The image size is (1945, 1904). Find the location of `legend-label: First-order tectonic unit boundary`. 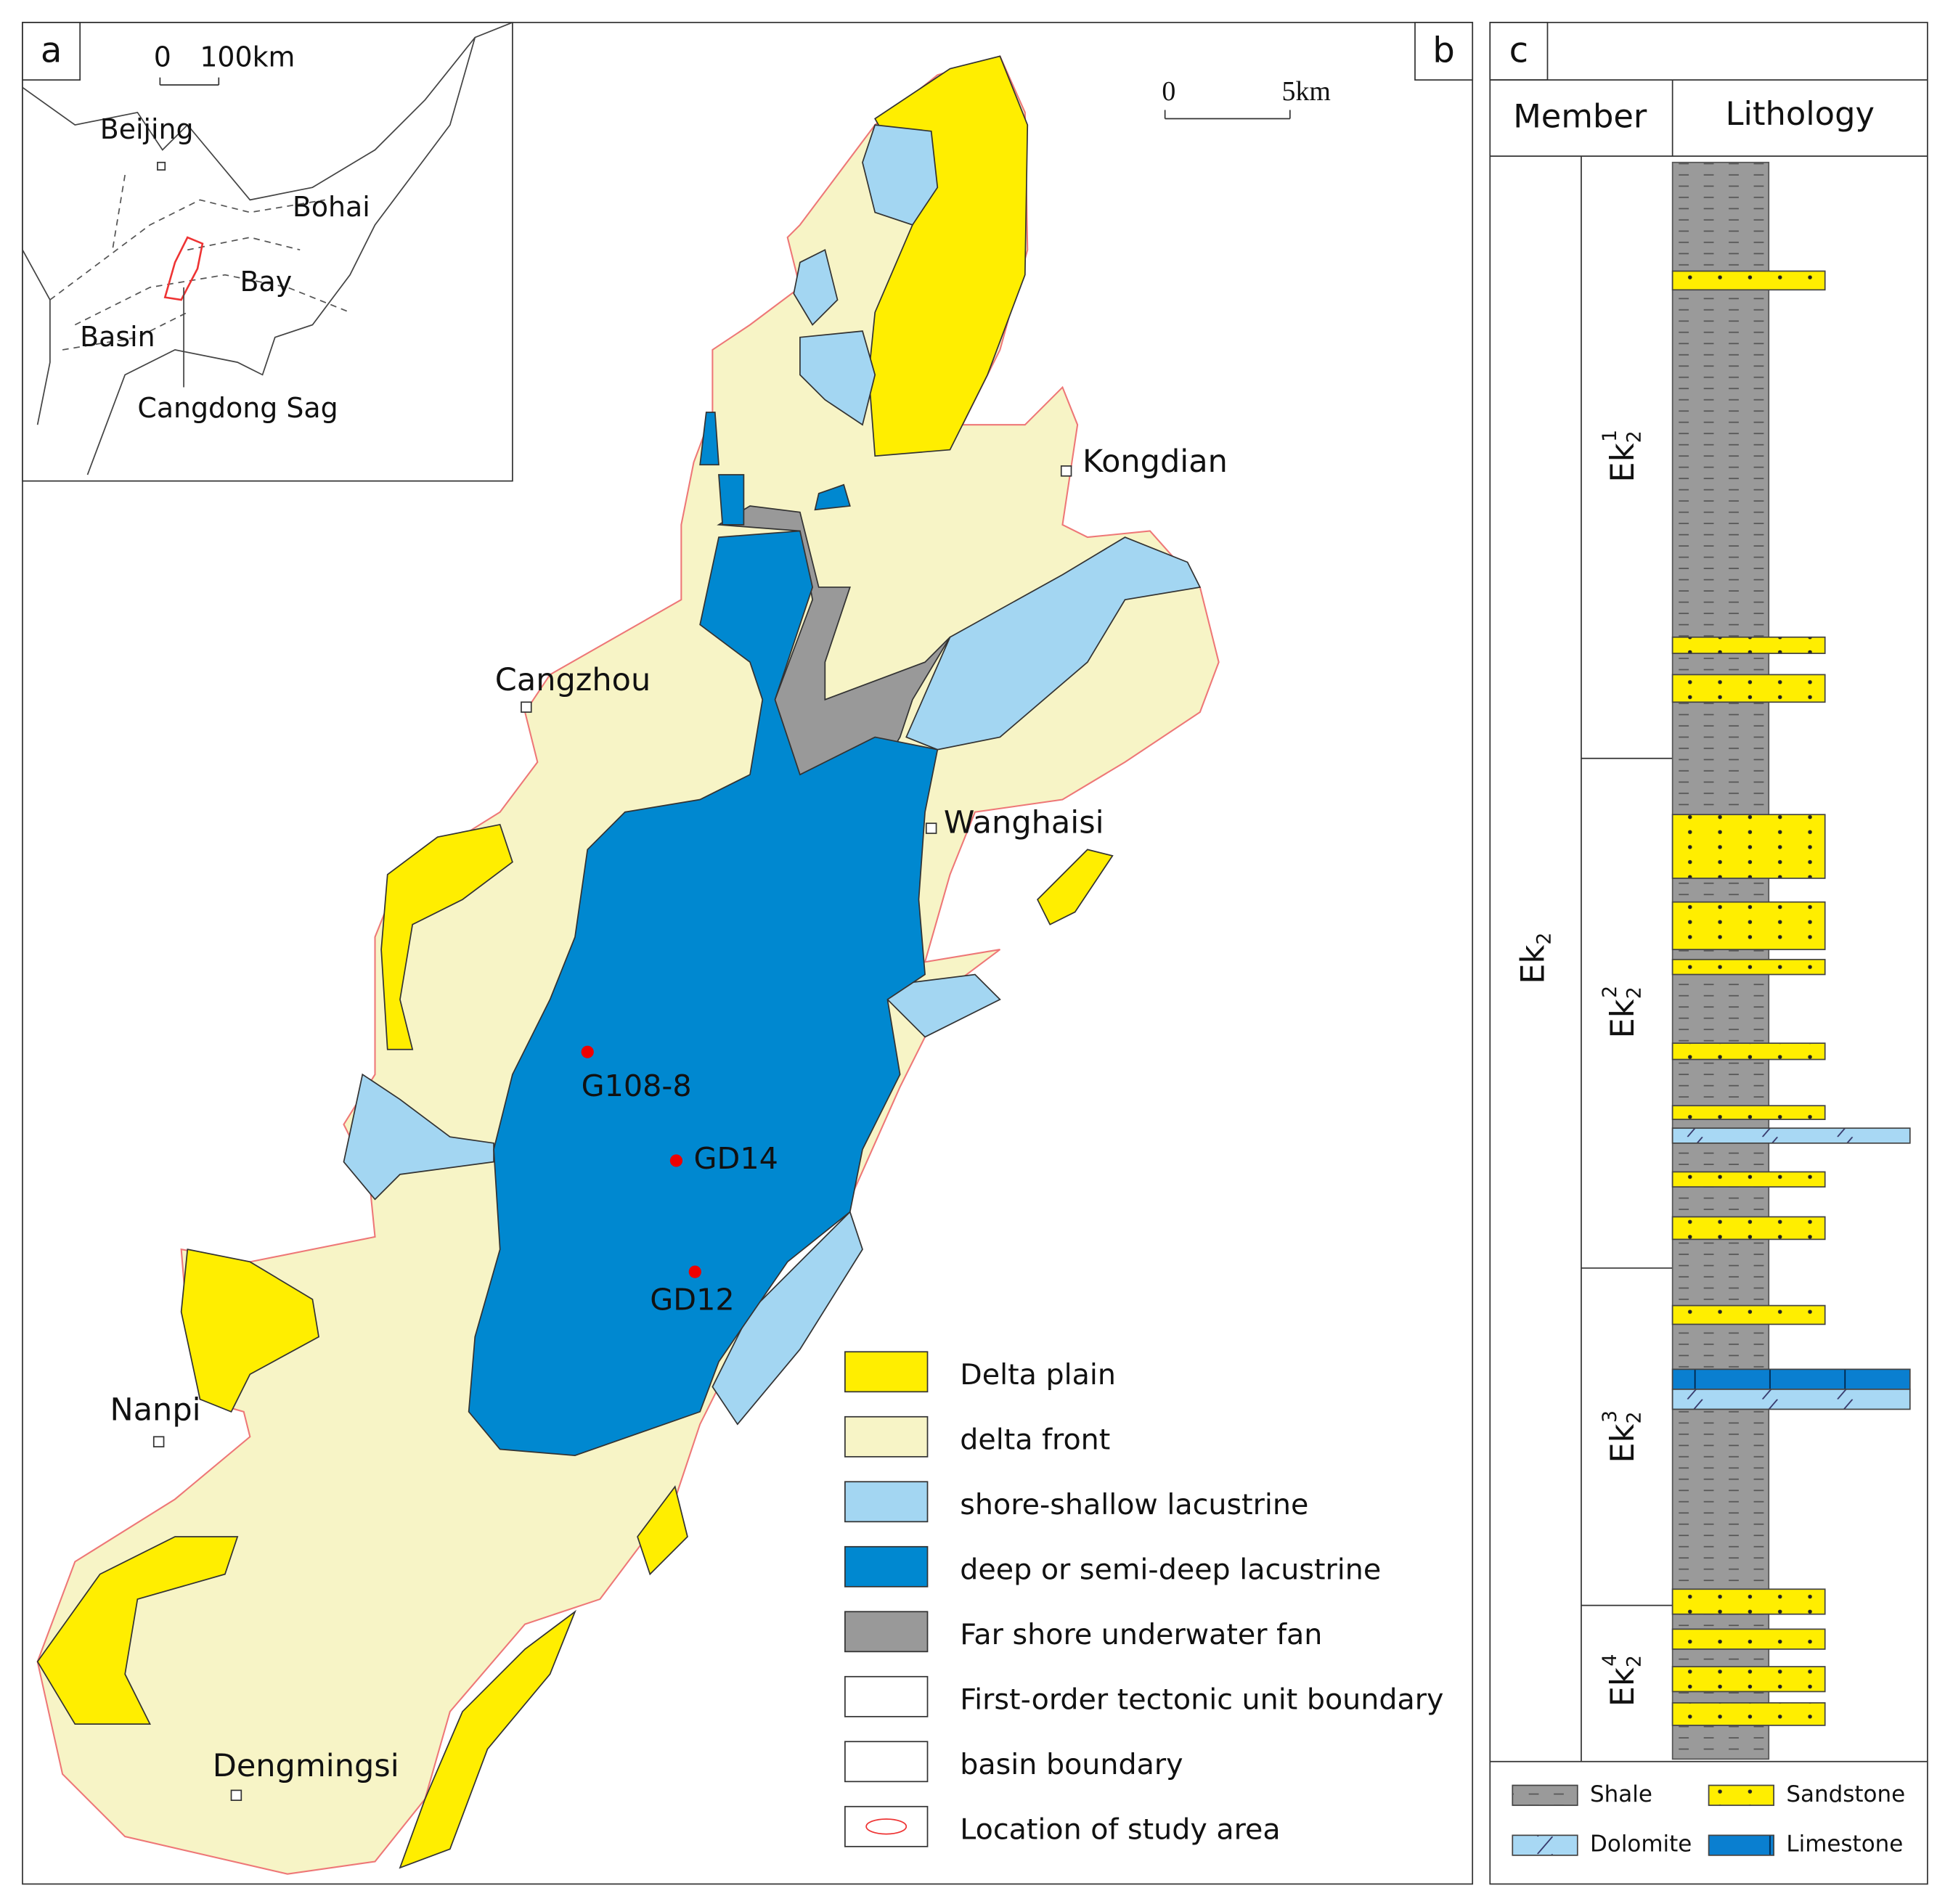

legend-label: First-order tectonic unit boundary is located at coordinates (1201, 1700).